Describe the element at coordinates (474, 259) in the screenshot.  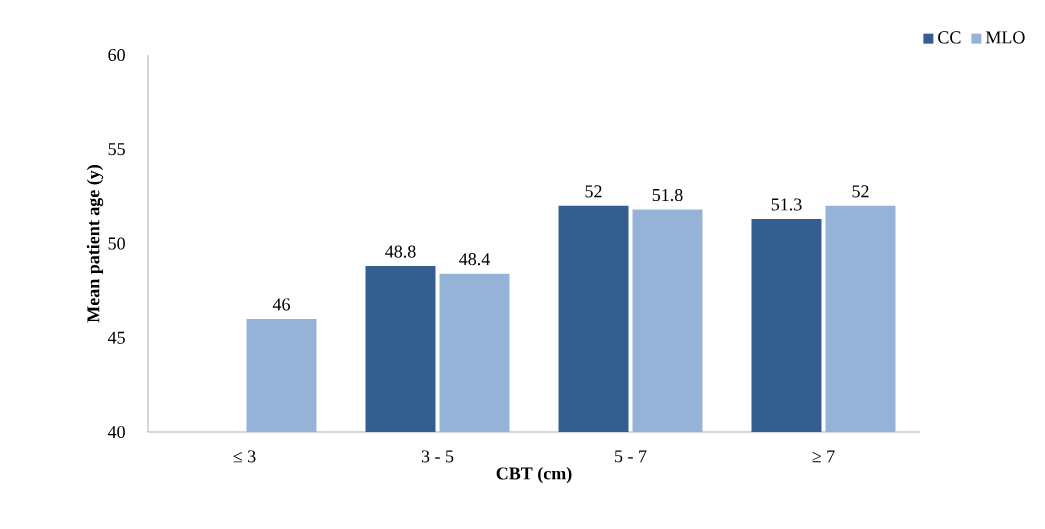
I see `data-label: 48.4` at that location.